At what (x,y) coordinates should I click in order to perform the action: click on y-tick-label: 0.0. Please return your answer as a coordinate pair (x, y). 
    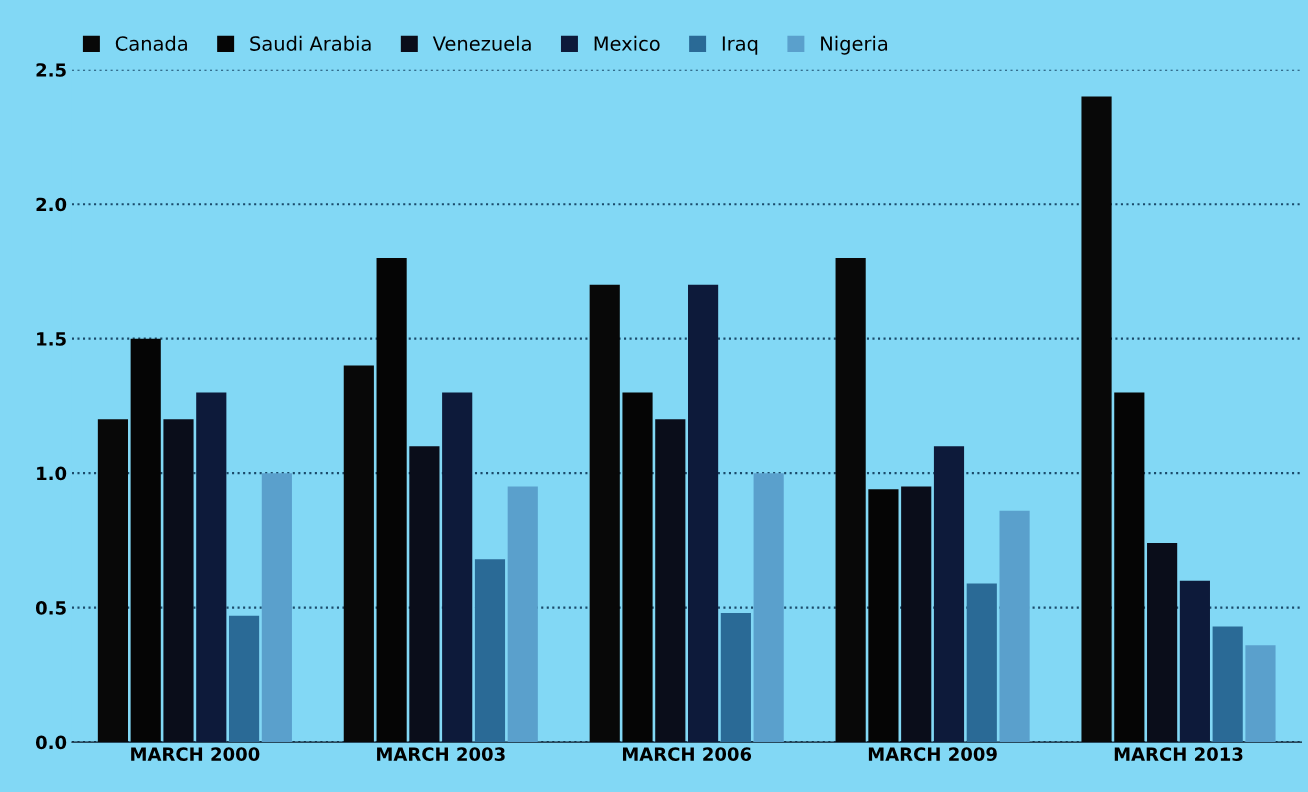
    Looking at the image, I should click on (51, 742).